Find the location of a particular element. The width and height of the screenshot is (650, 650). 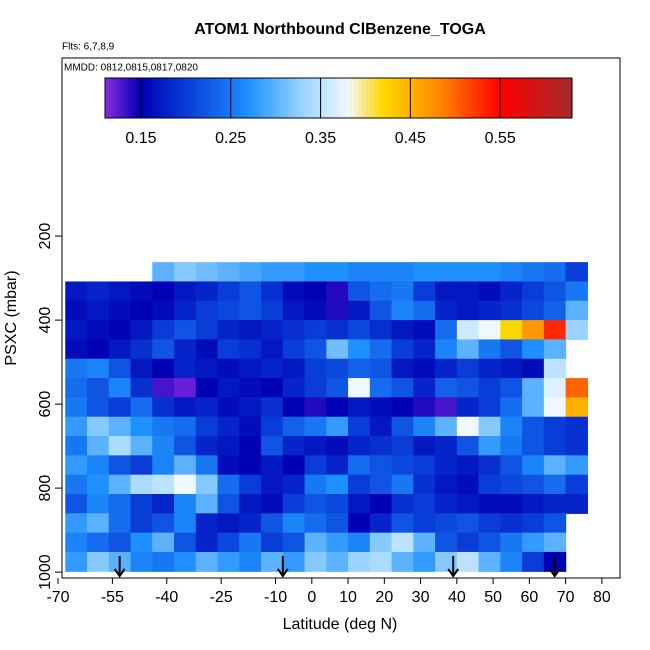

x-axis-label: Latitude (deg N) is located at coordinates (340, 624).